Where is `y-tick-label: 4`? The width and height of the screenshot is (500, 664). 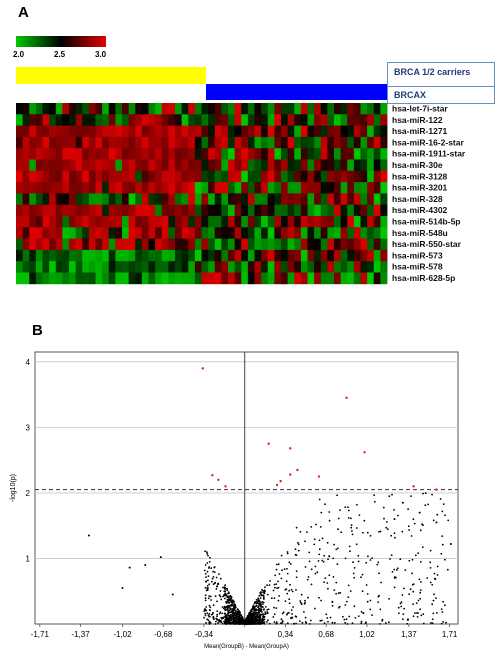
y-tick-label: 4 is located at coordinates (28, 362).